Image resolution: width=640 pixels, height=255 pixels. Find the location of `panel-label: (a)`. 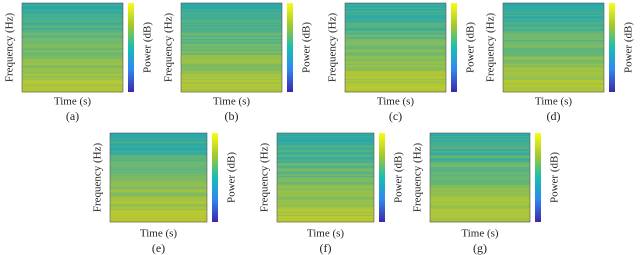

panel-label: (a) is located at coordinates (72, 116).